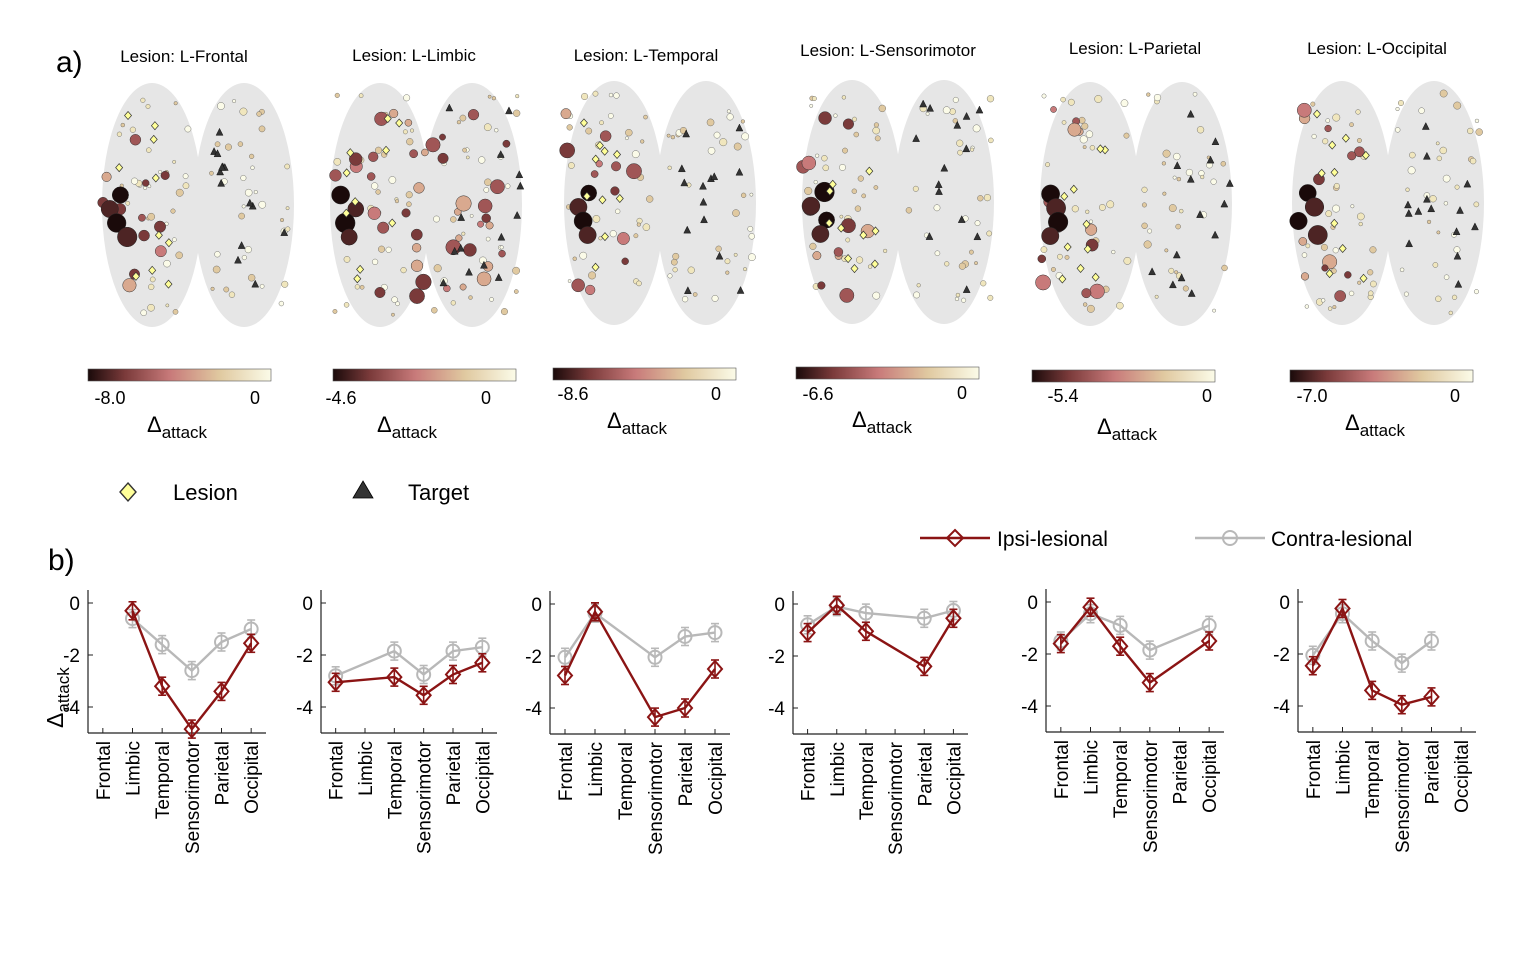 This screenshot has width=1522, height=970. What do you see at coordinates (1135, 48) in the screenshot?
I see `brain-title: Lesion: L-Parietal` at bounding box center [1135, 48].